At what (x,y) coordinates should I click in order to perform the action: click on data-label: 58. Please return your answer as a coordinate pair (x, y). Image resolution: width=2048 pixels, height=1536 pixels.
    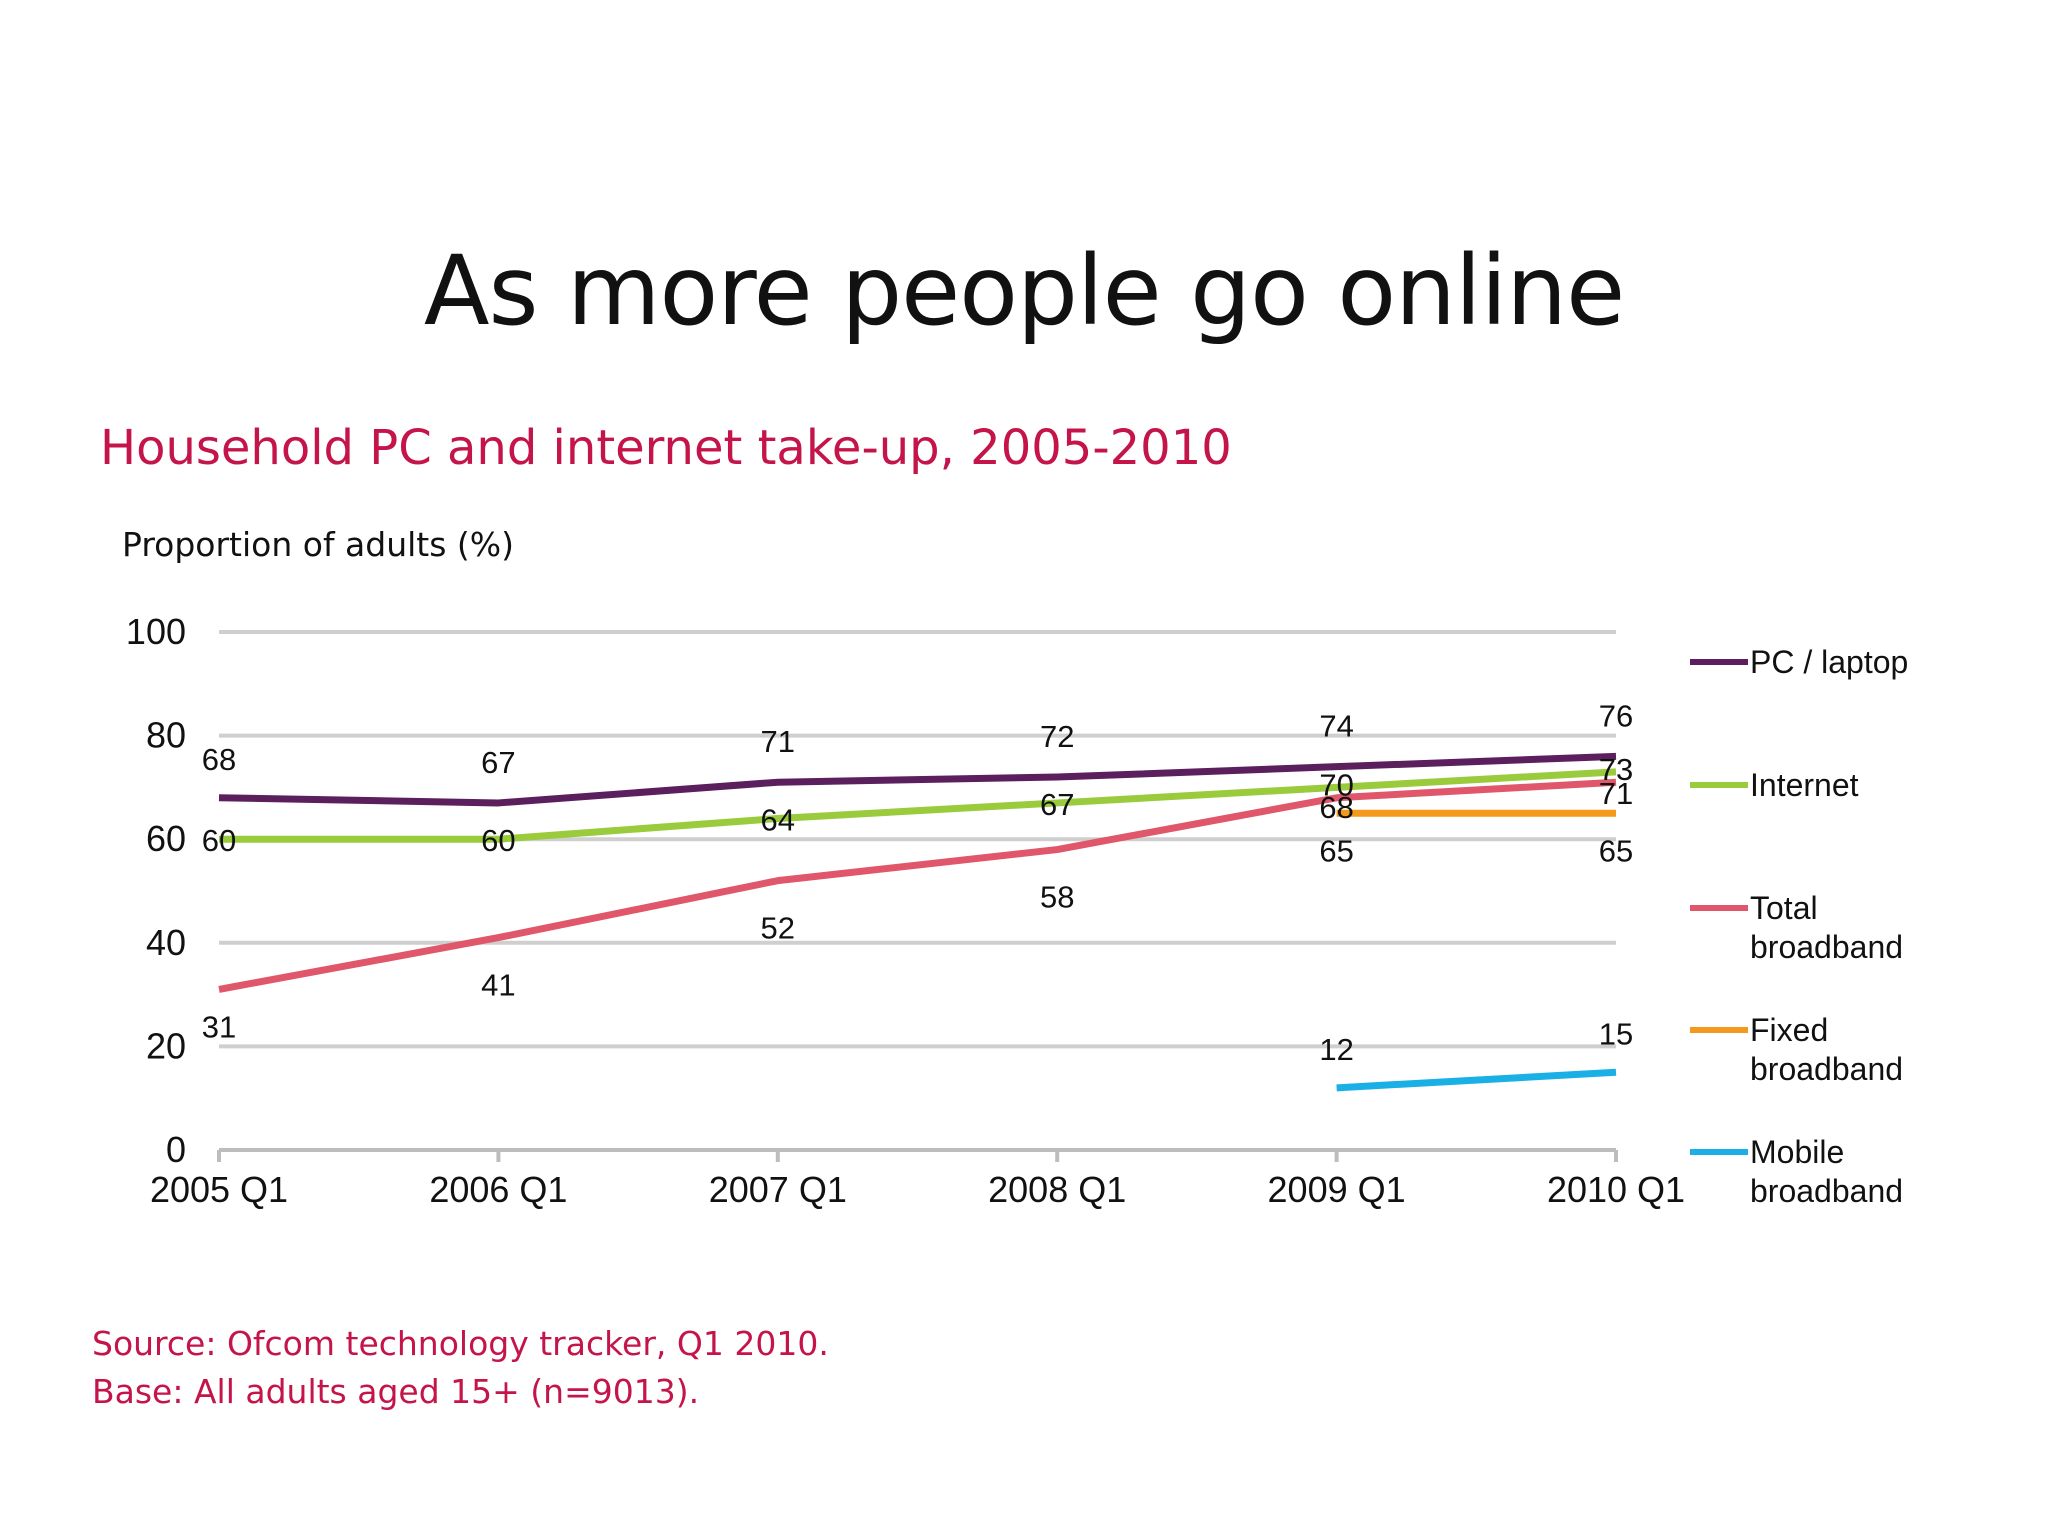
    Looking at the image, I should click on (1057, 897).